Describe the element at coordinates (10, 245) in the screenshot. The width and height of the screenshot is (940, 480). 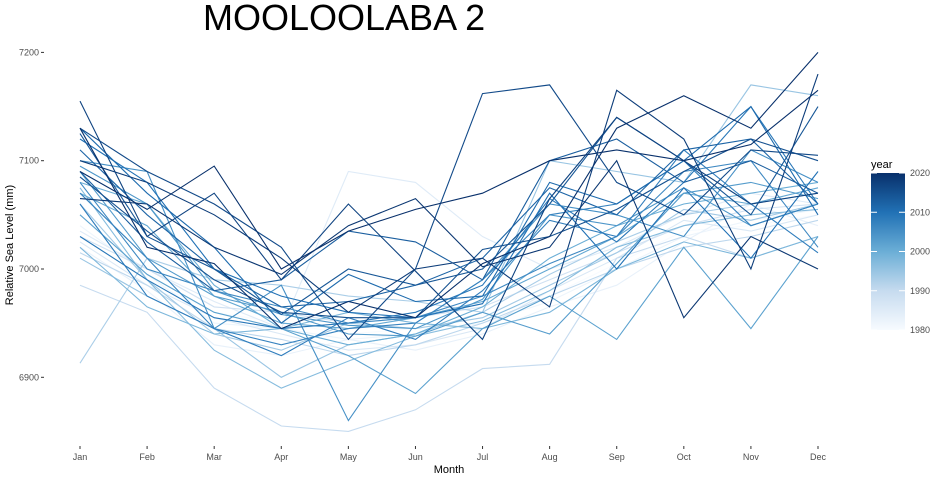
I see `y-axis-label: Relative Sea Level (mm)` at that location.